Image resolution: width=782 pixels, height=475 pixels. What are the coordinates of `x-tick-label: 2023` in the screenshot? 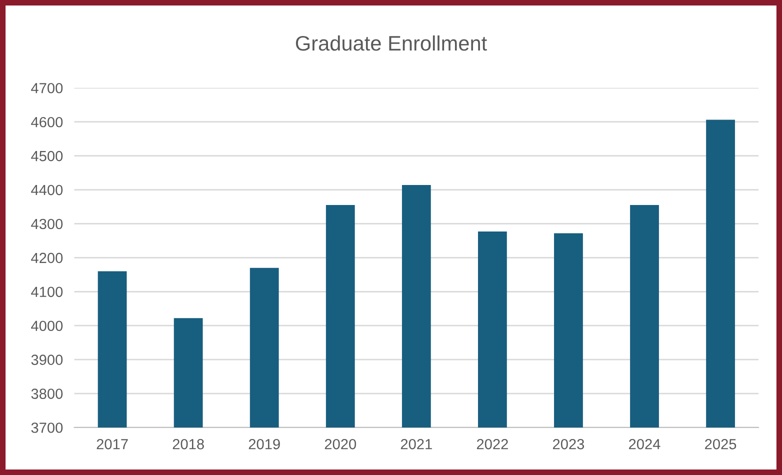 It's located at (568, 444).